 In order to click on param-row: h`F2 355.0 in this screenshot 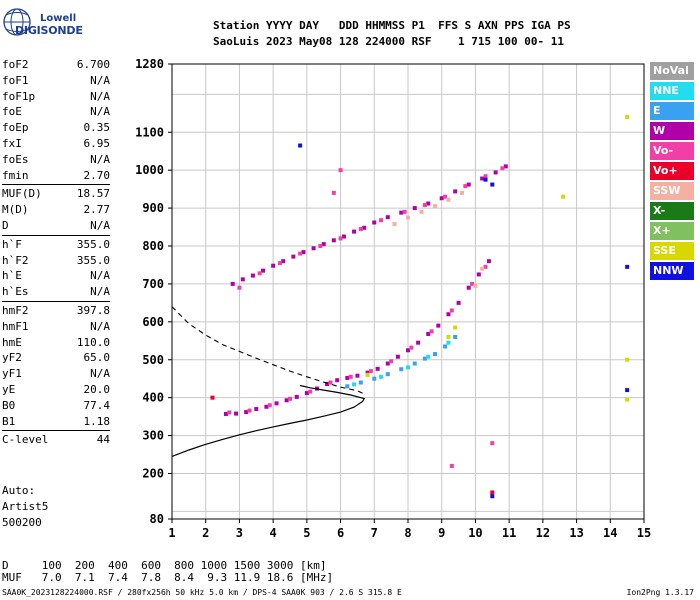, I will do `click(56, 261)`.